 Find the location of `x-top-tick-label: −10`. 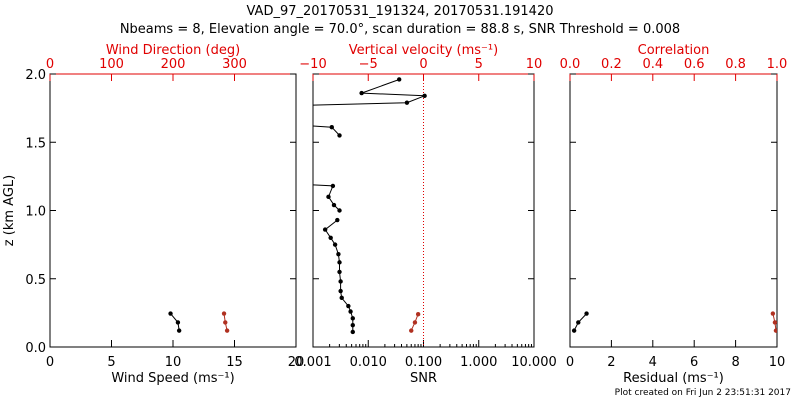

x-top-tick-label: −10 is located at coordinates (312, 64).